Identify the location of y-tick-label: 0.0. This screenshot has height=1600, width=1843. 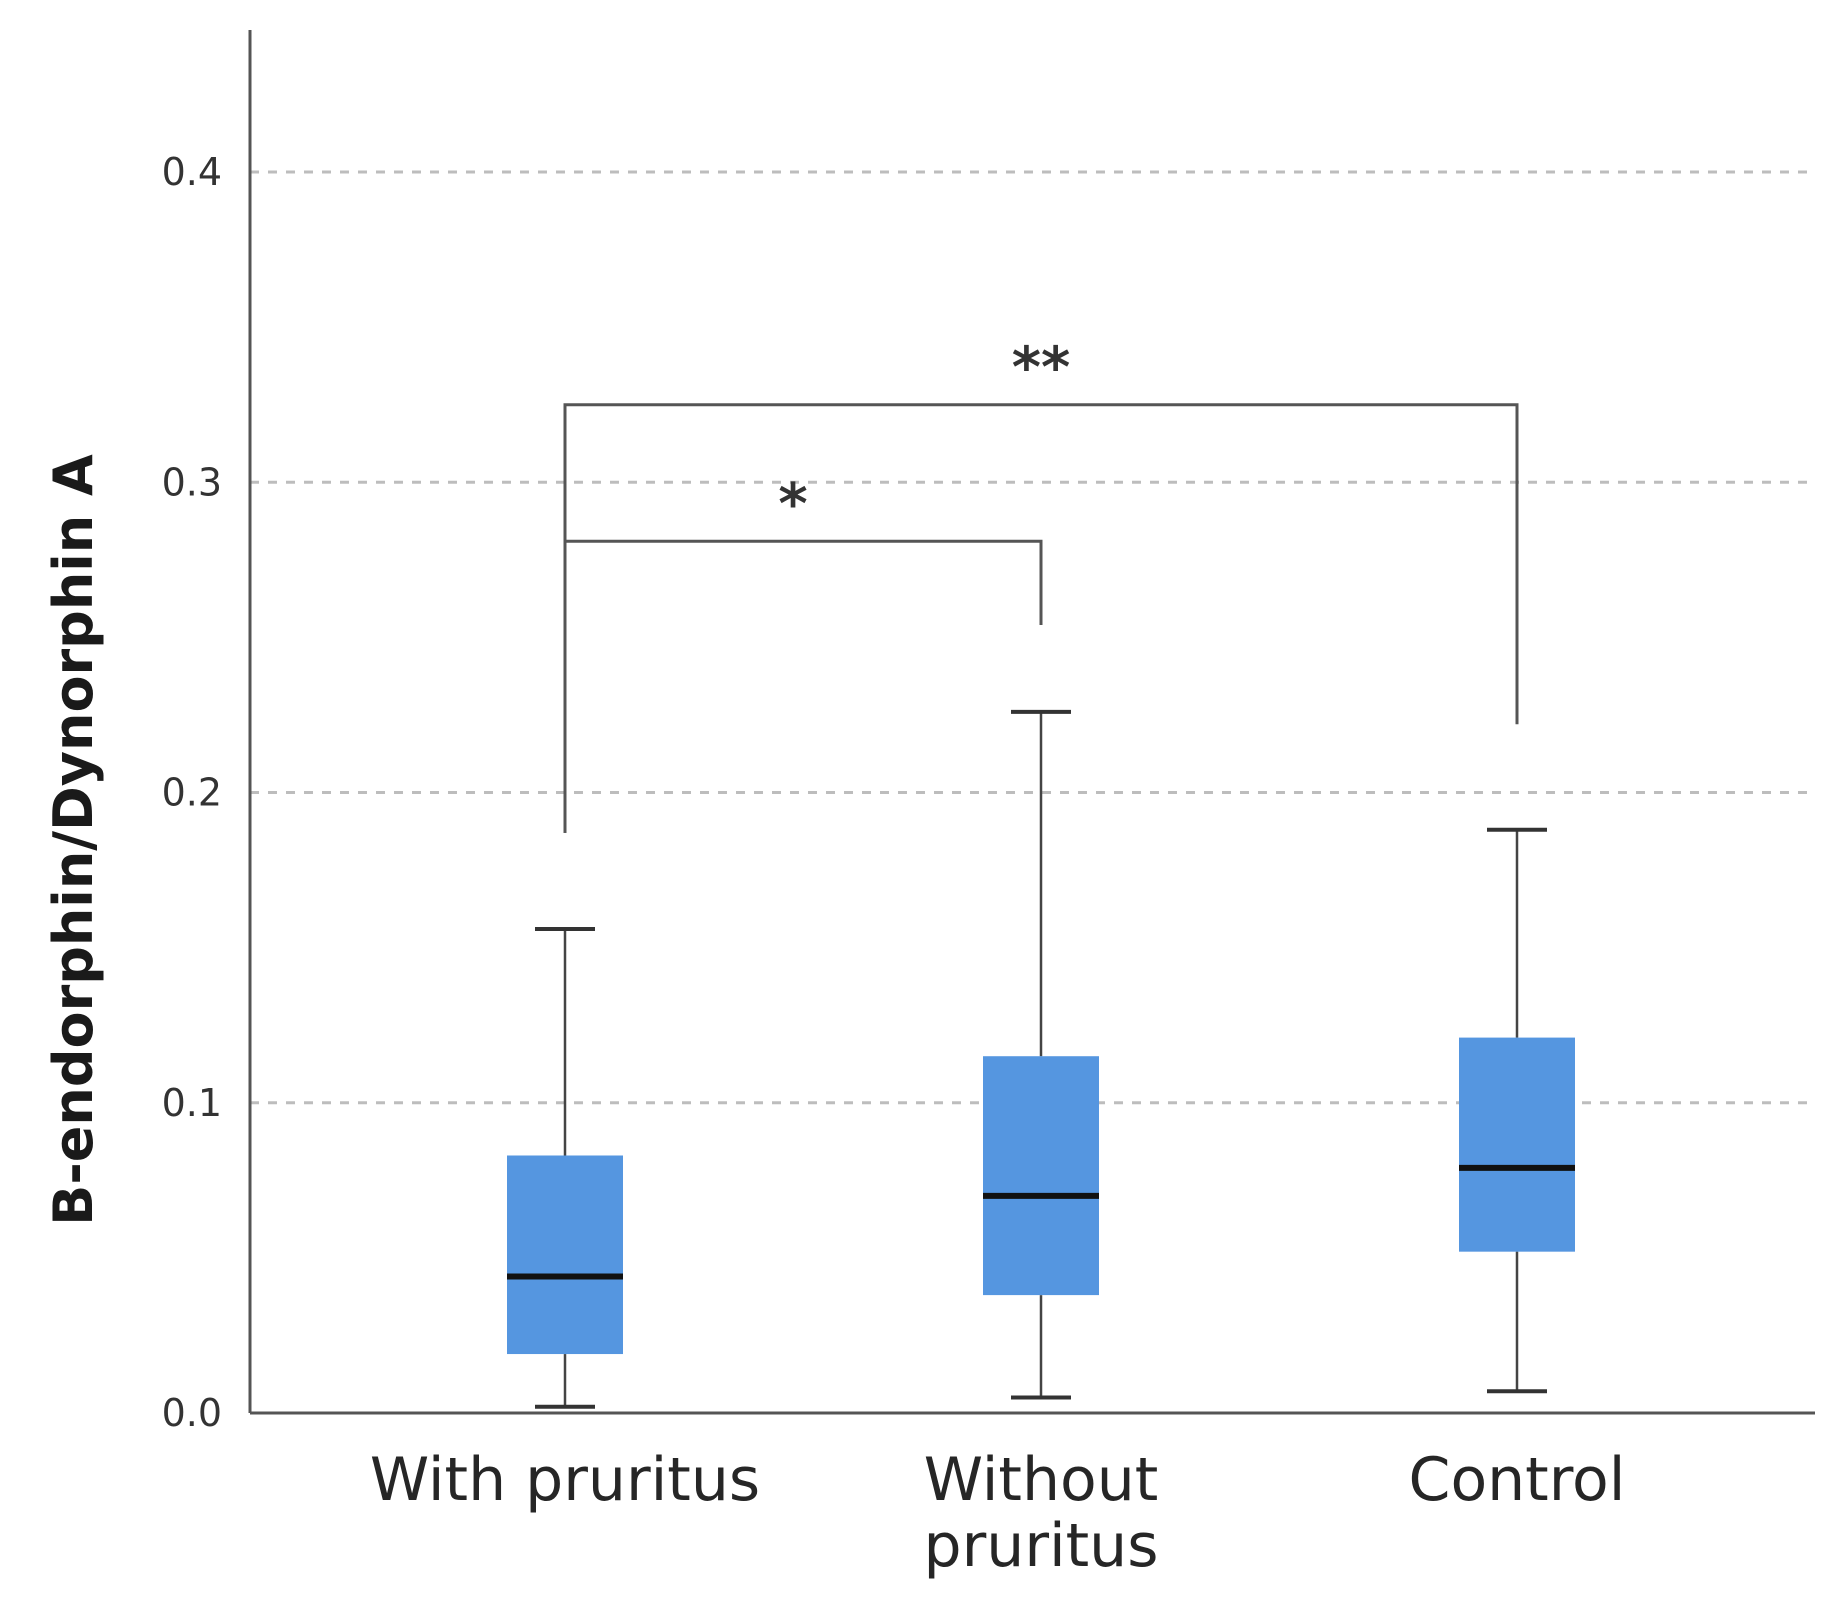
(192, 1413).